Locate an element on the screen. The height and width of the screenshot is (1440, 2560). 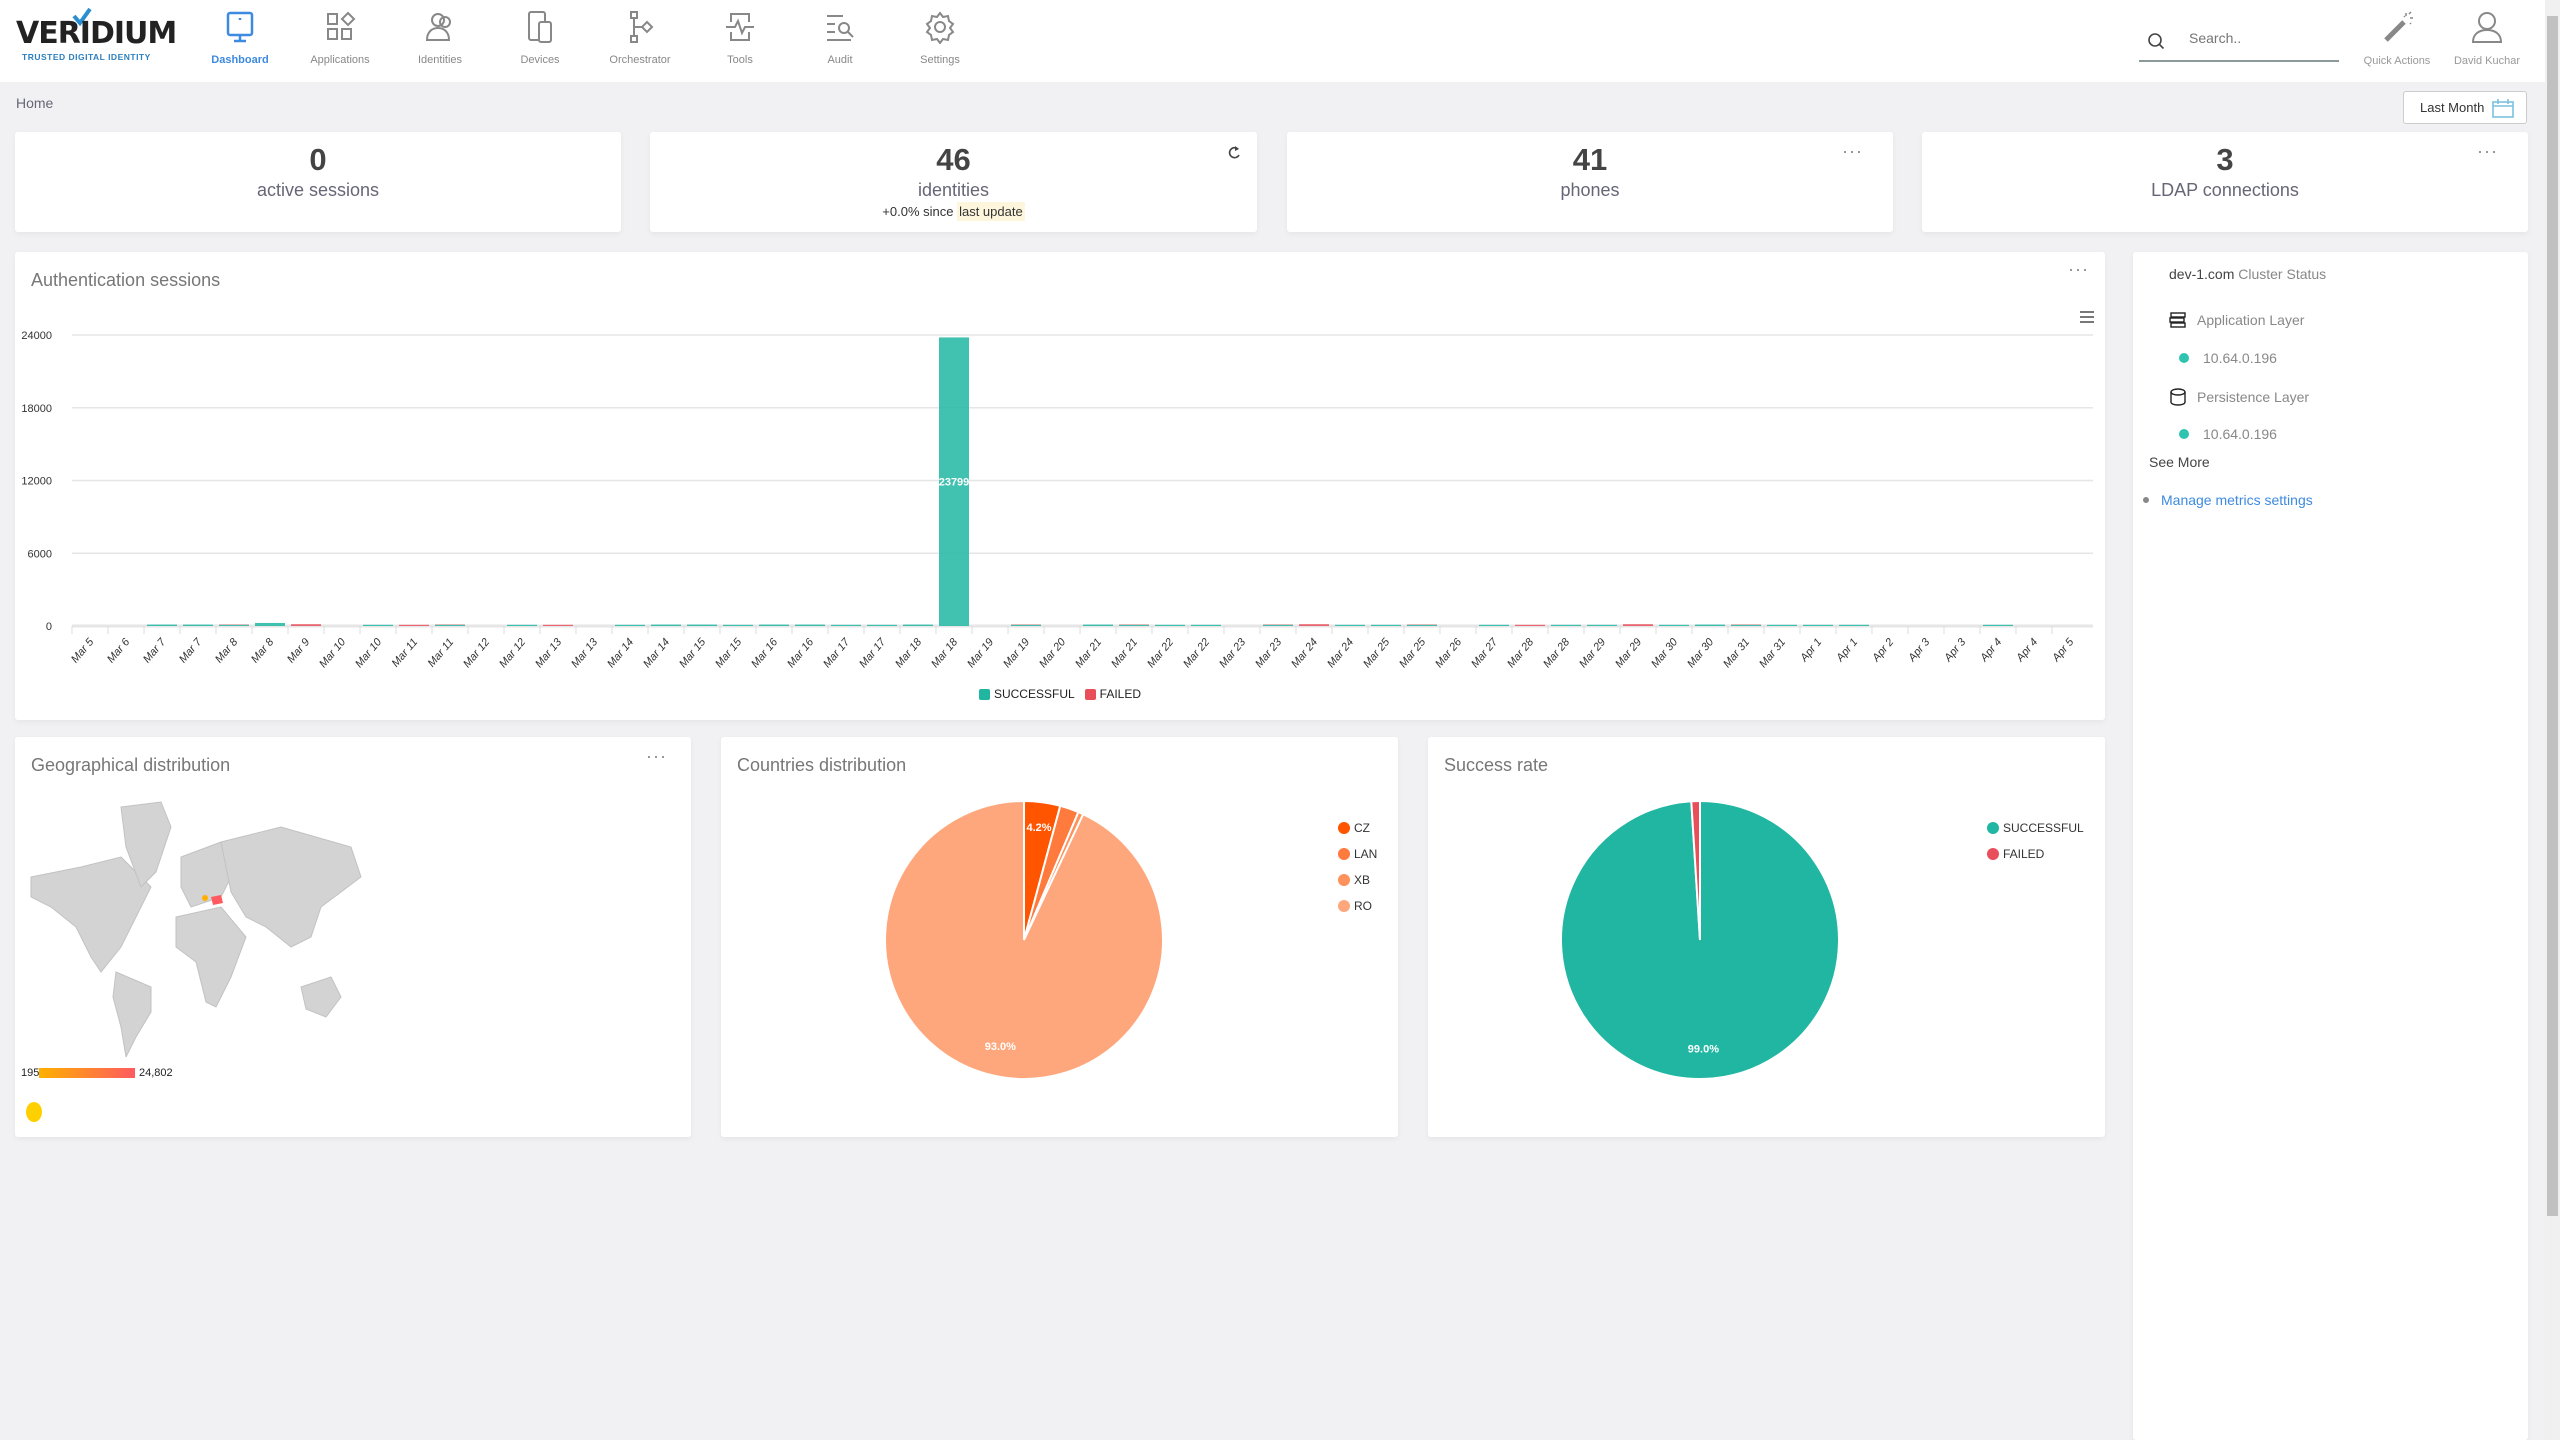
x-tick-label: Mar 28 is located at coordinates (1521, 653).